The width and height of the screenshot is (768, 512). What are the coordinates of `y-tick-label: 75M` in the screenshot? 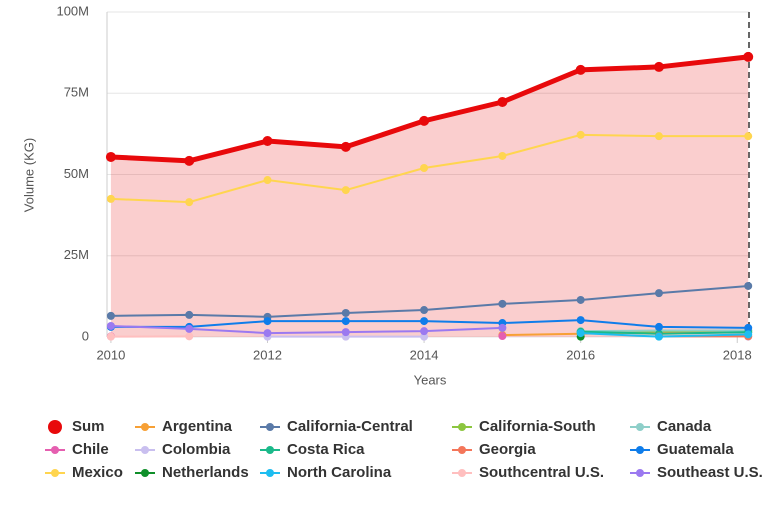 It's located at (76, 92).